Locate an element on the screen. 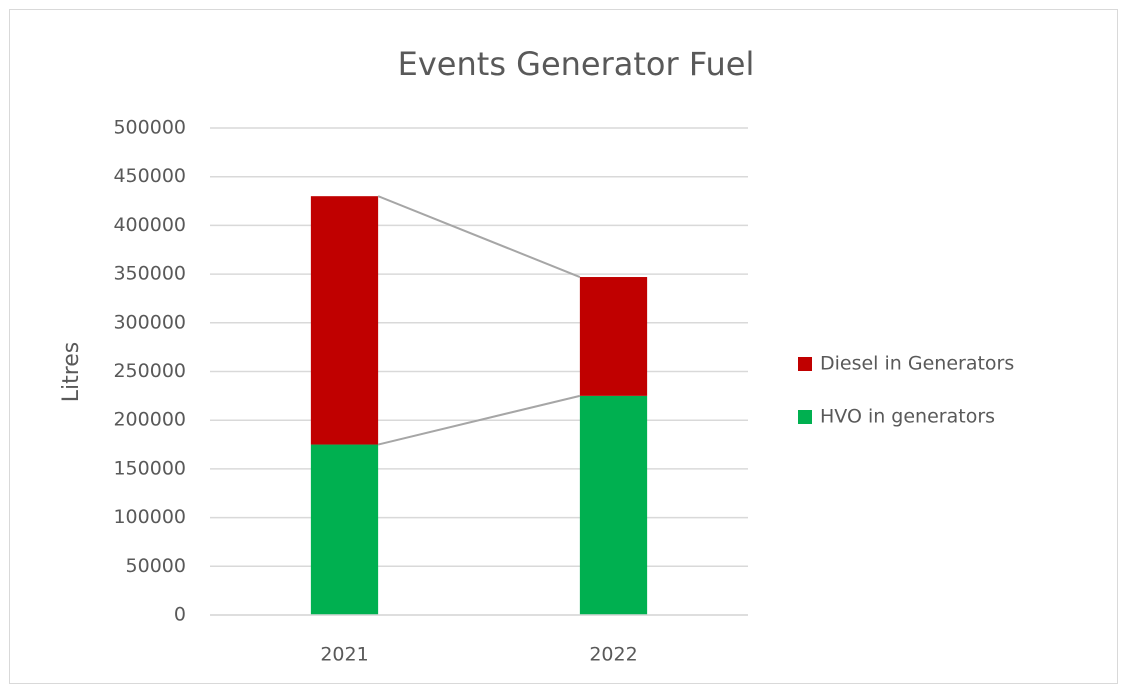 The height and width of the screenshot is (684, 1128). y-tick-label: 50000 is located at coordinates (156, 566).